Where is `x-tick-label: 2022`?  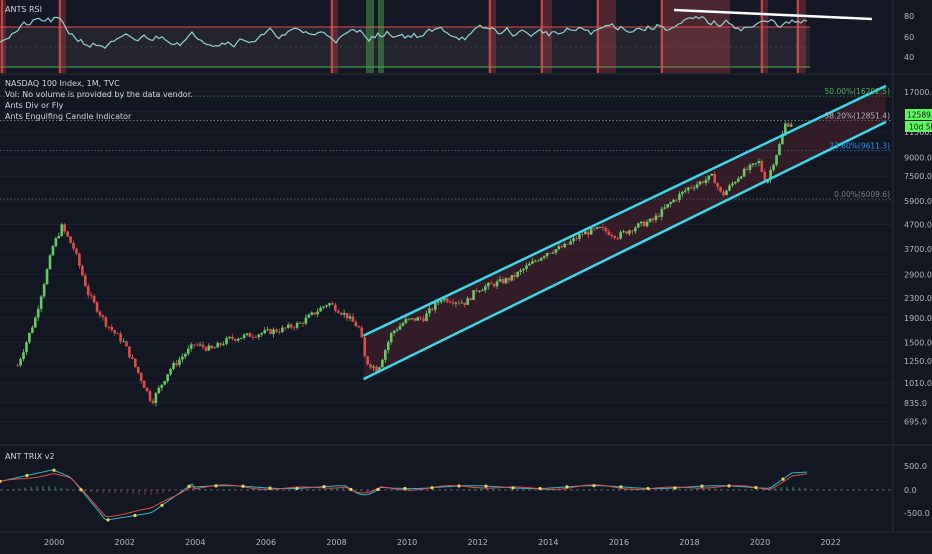 x-tick-label: 2022 is located at coordinates (830, 542).